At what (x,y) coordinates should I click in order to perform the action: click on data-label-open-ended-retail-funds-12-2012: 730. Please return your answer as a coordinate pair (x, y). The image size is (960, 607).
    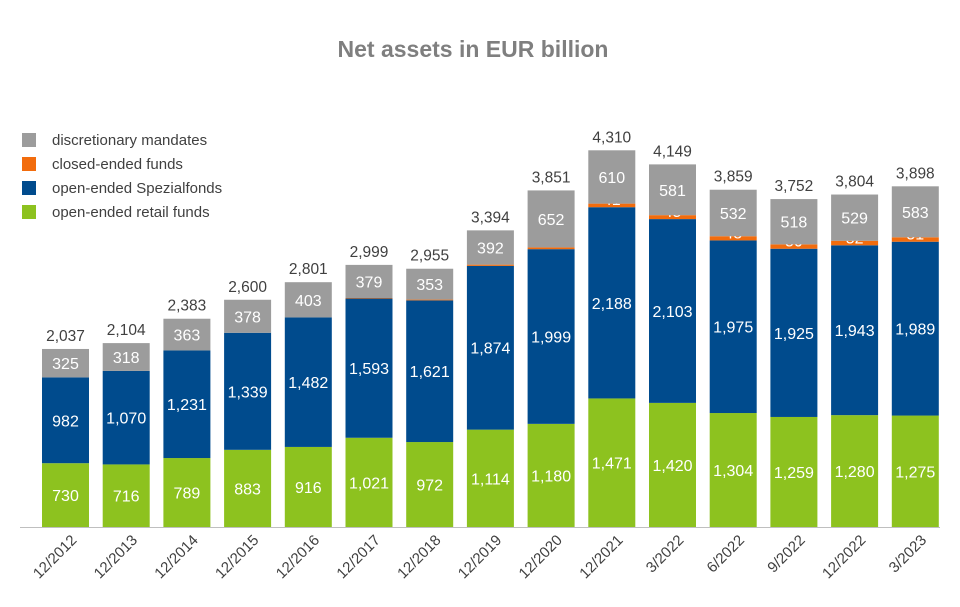
    Looking at the image, I should click on (65, 496).